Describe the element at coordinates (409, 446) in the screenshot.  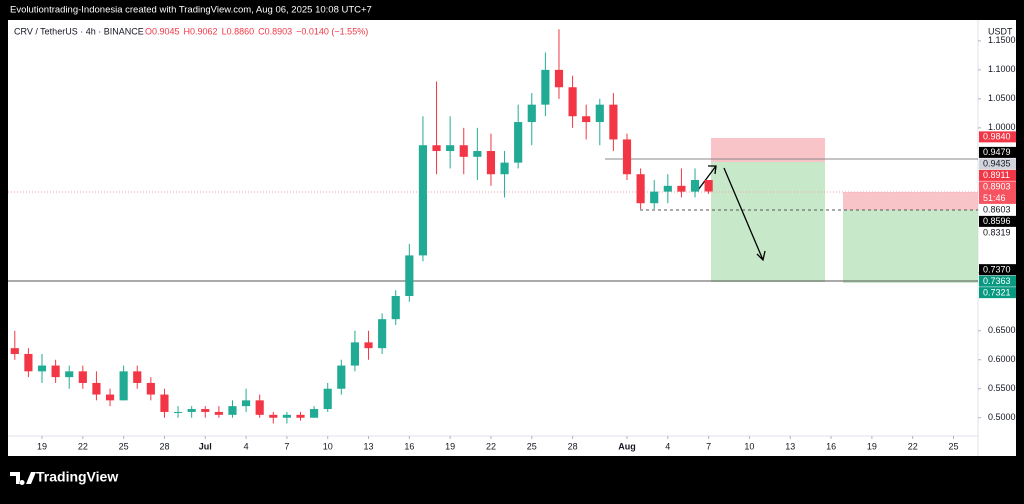
I see `x-tick-label: 16` at that location.